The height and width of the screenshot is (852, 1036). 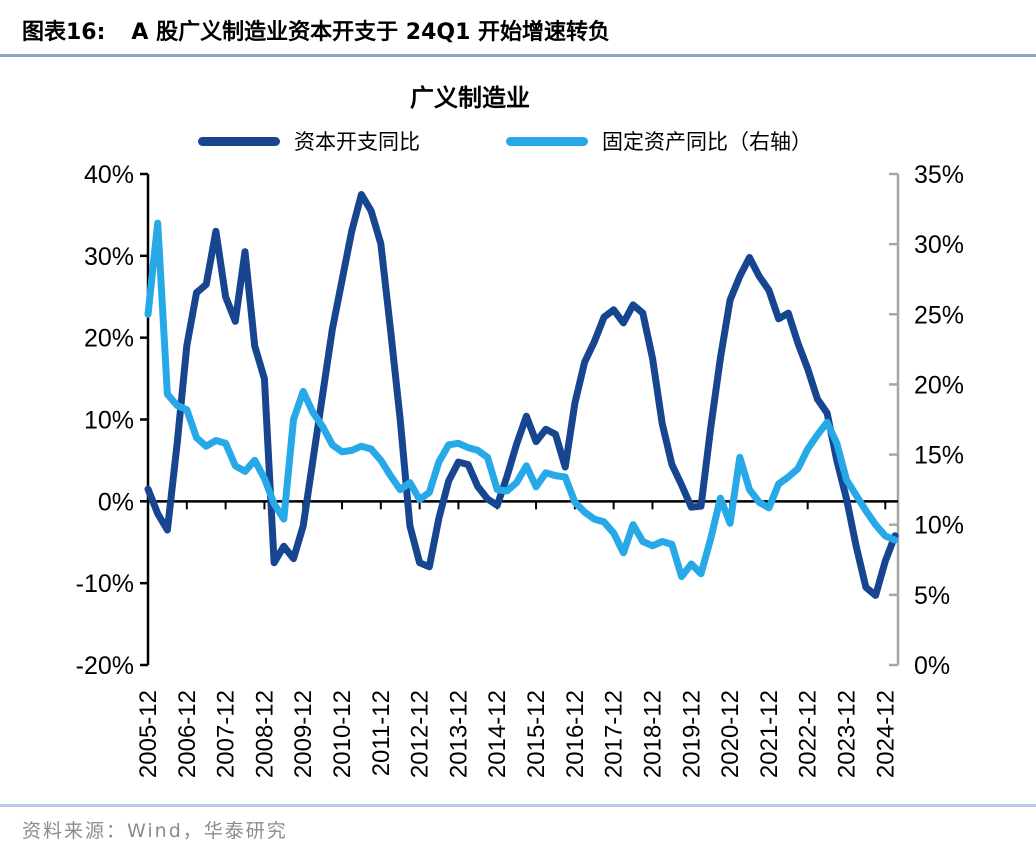 What do you see at coordinates (381, 733) in the screenshot?
I see `x-axis-tick-label: 2011-12` at bounding box center [381, 733].